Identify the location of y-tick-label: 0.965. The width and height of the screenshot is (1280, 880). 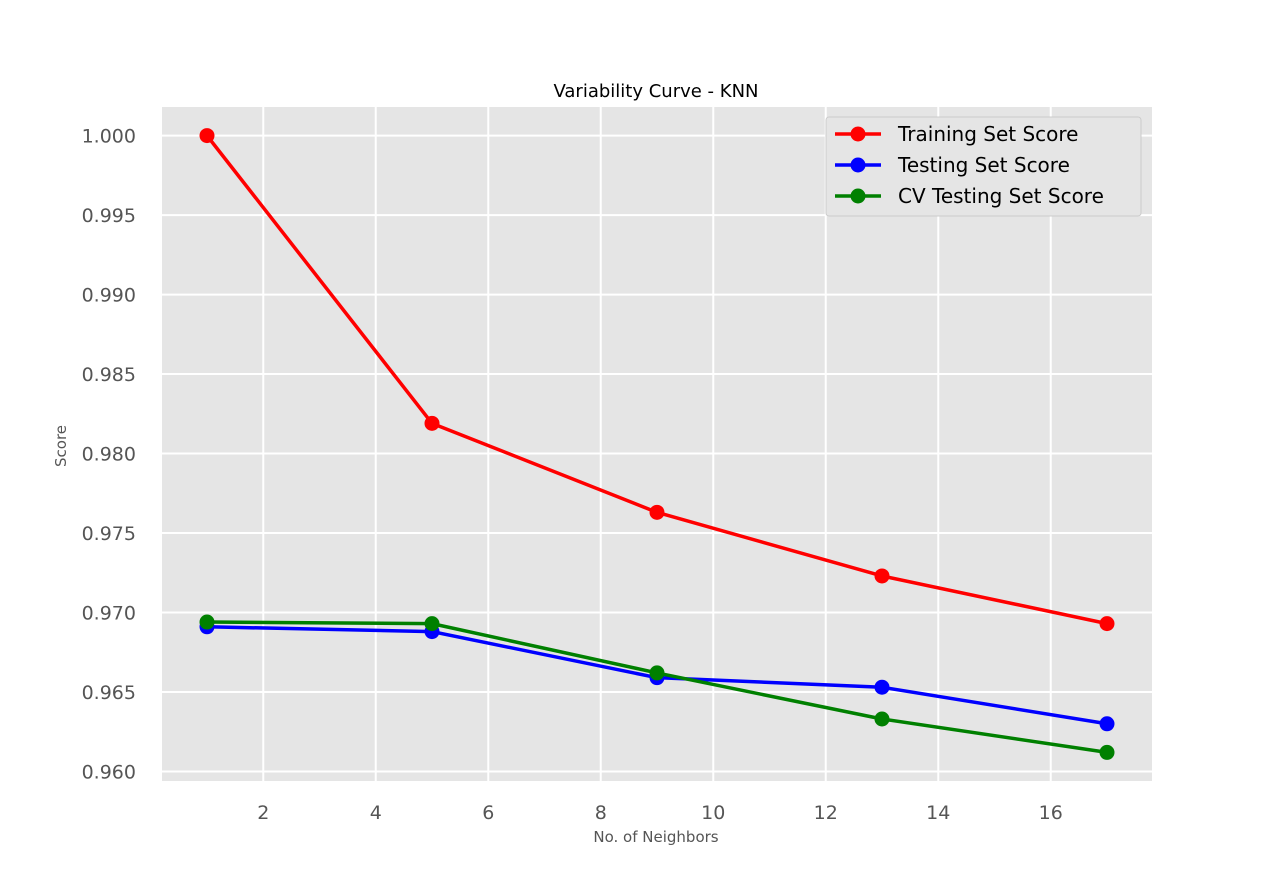
(109, 693).